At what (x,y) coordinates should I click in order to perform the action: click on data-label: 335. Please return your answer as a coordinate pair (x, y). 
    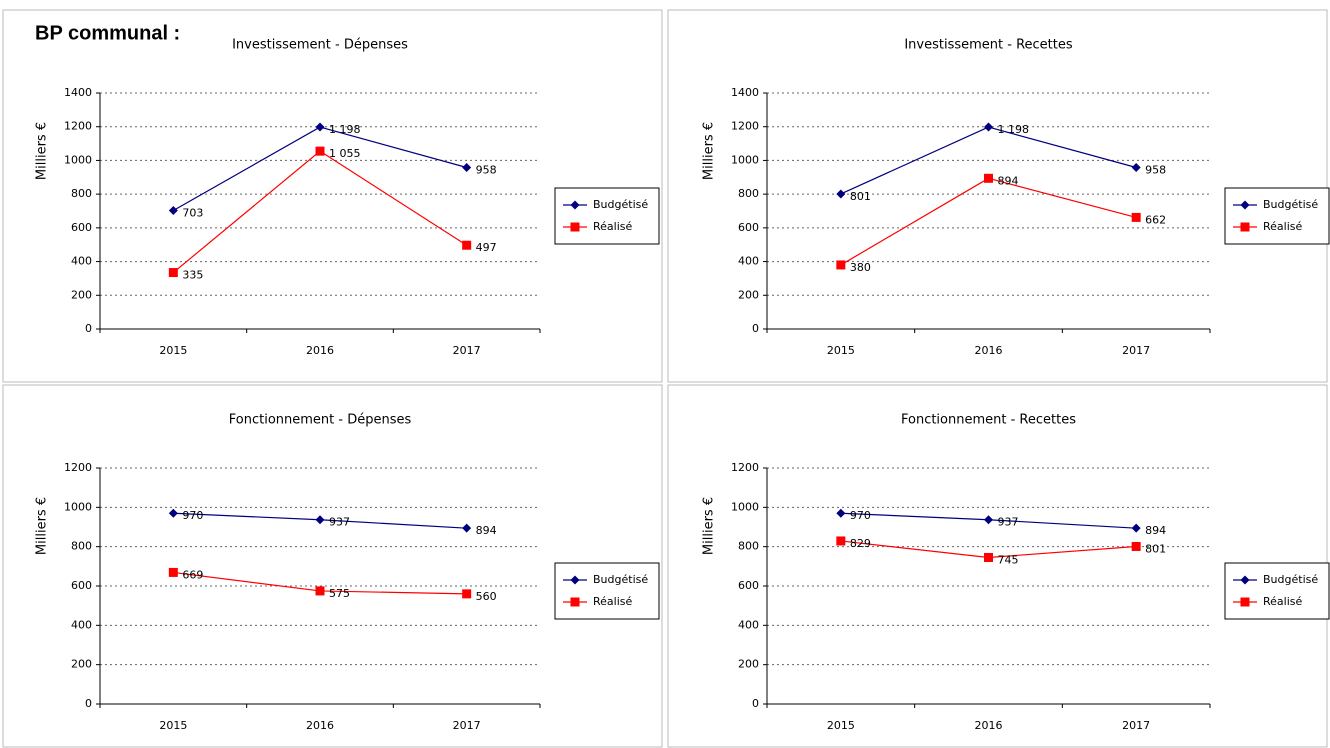
    Looking at the image, I should click on (192, 275).